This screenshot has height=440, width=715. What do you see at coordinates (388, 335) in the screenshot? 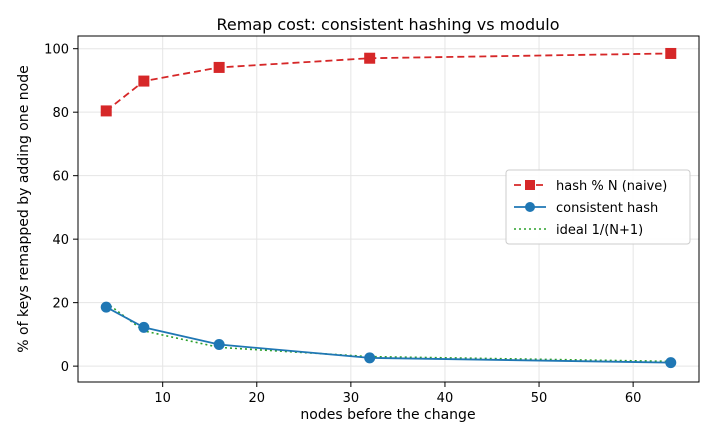
I see `series-line-consistent-hash` at bounding box center [388, 335].